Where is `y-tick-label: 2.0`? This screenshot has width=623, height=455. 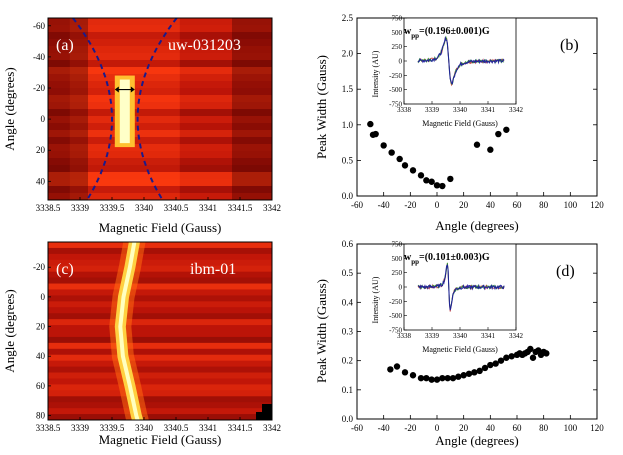 y-tick-label: 2.0 is located at coordinates (348, 54).